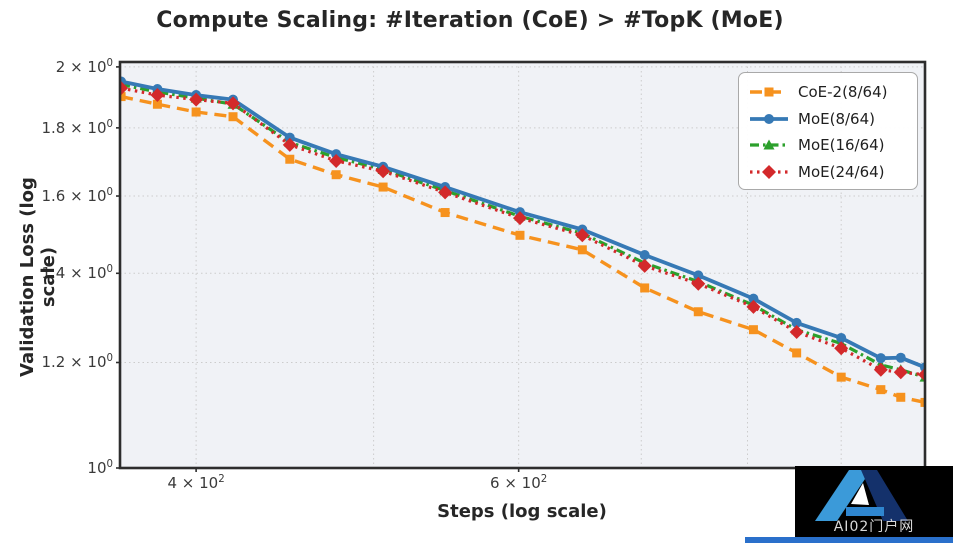  Describe the element at coordinates (836, 118) in the screenshot. I see `legend-label: MoE(8/64)` at that location.